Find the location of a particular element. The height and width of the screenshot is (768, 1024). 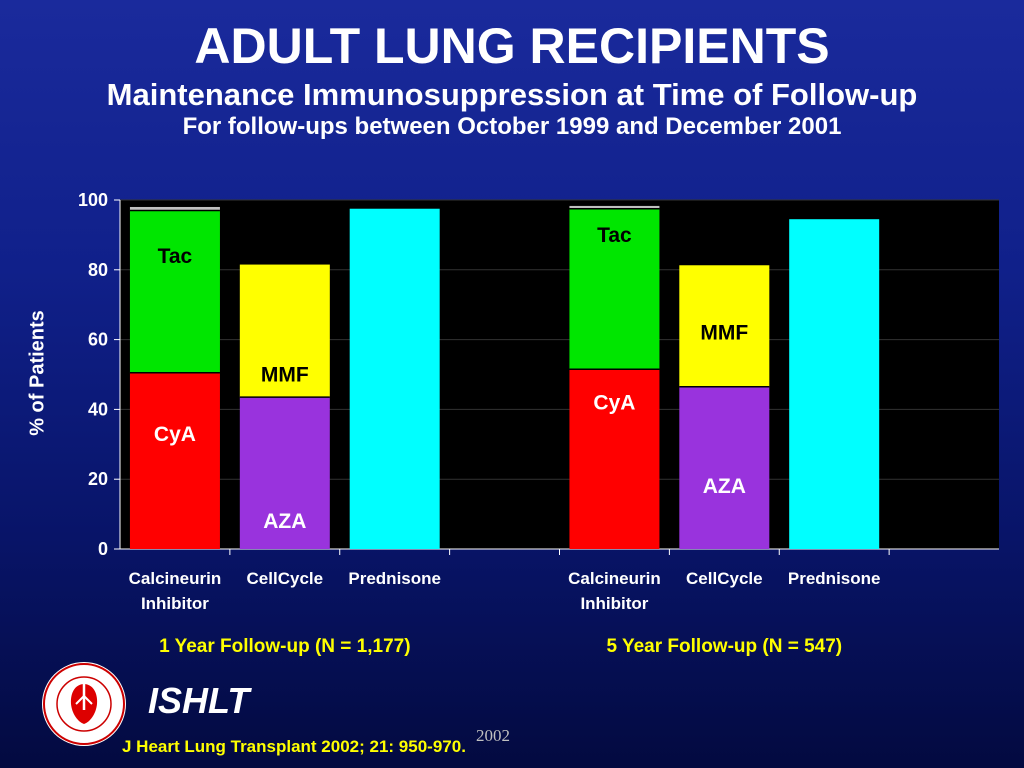

y-tick-label: 0 is located at coordinates (103, 549).